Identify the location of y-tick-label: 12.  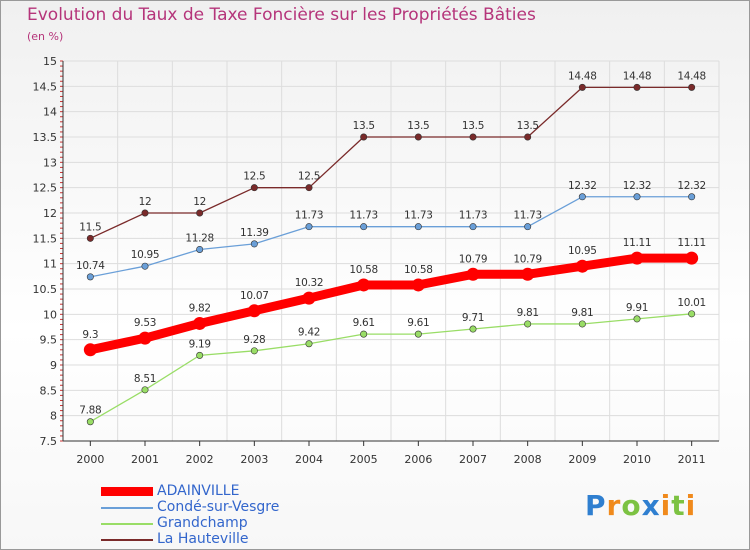
(50, 213).